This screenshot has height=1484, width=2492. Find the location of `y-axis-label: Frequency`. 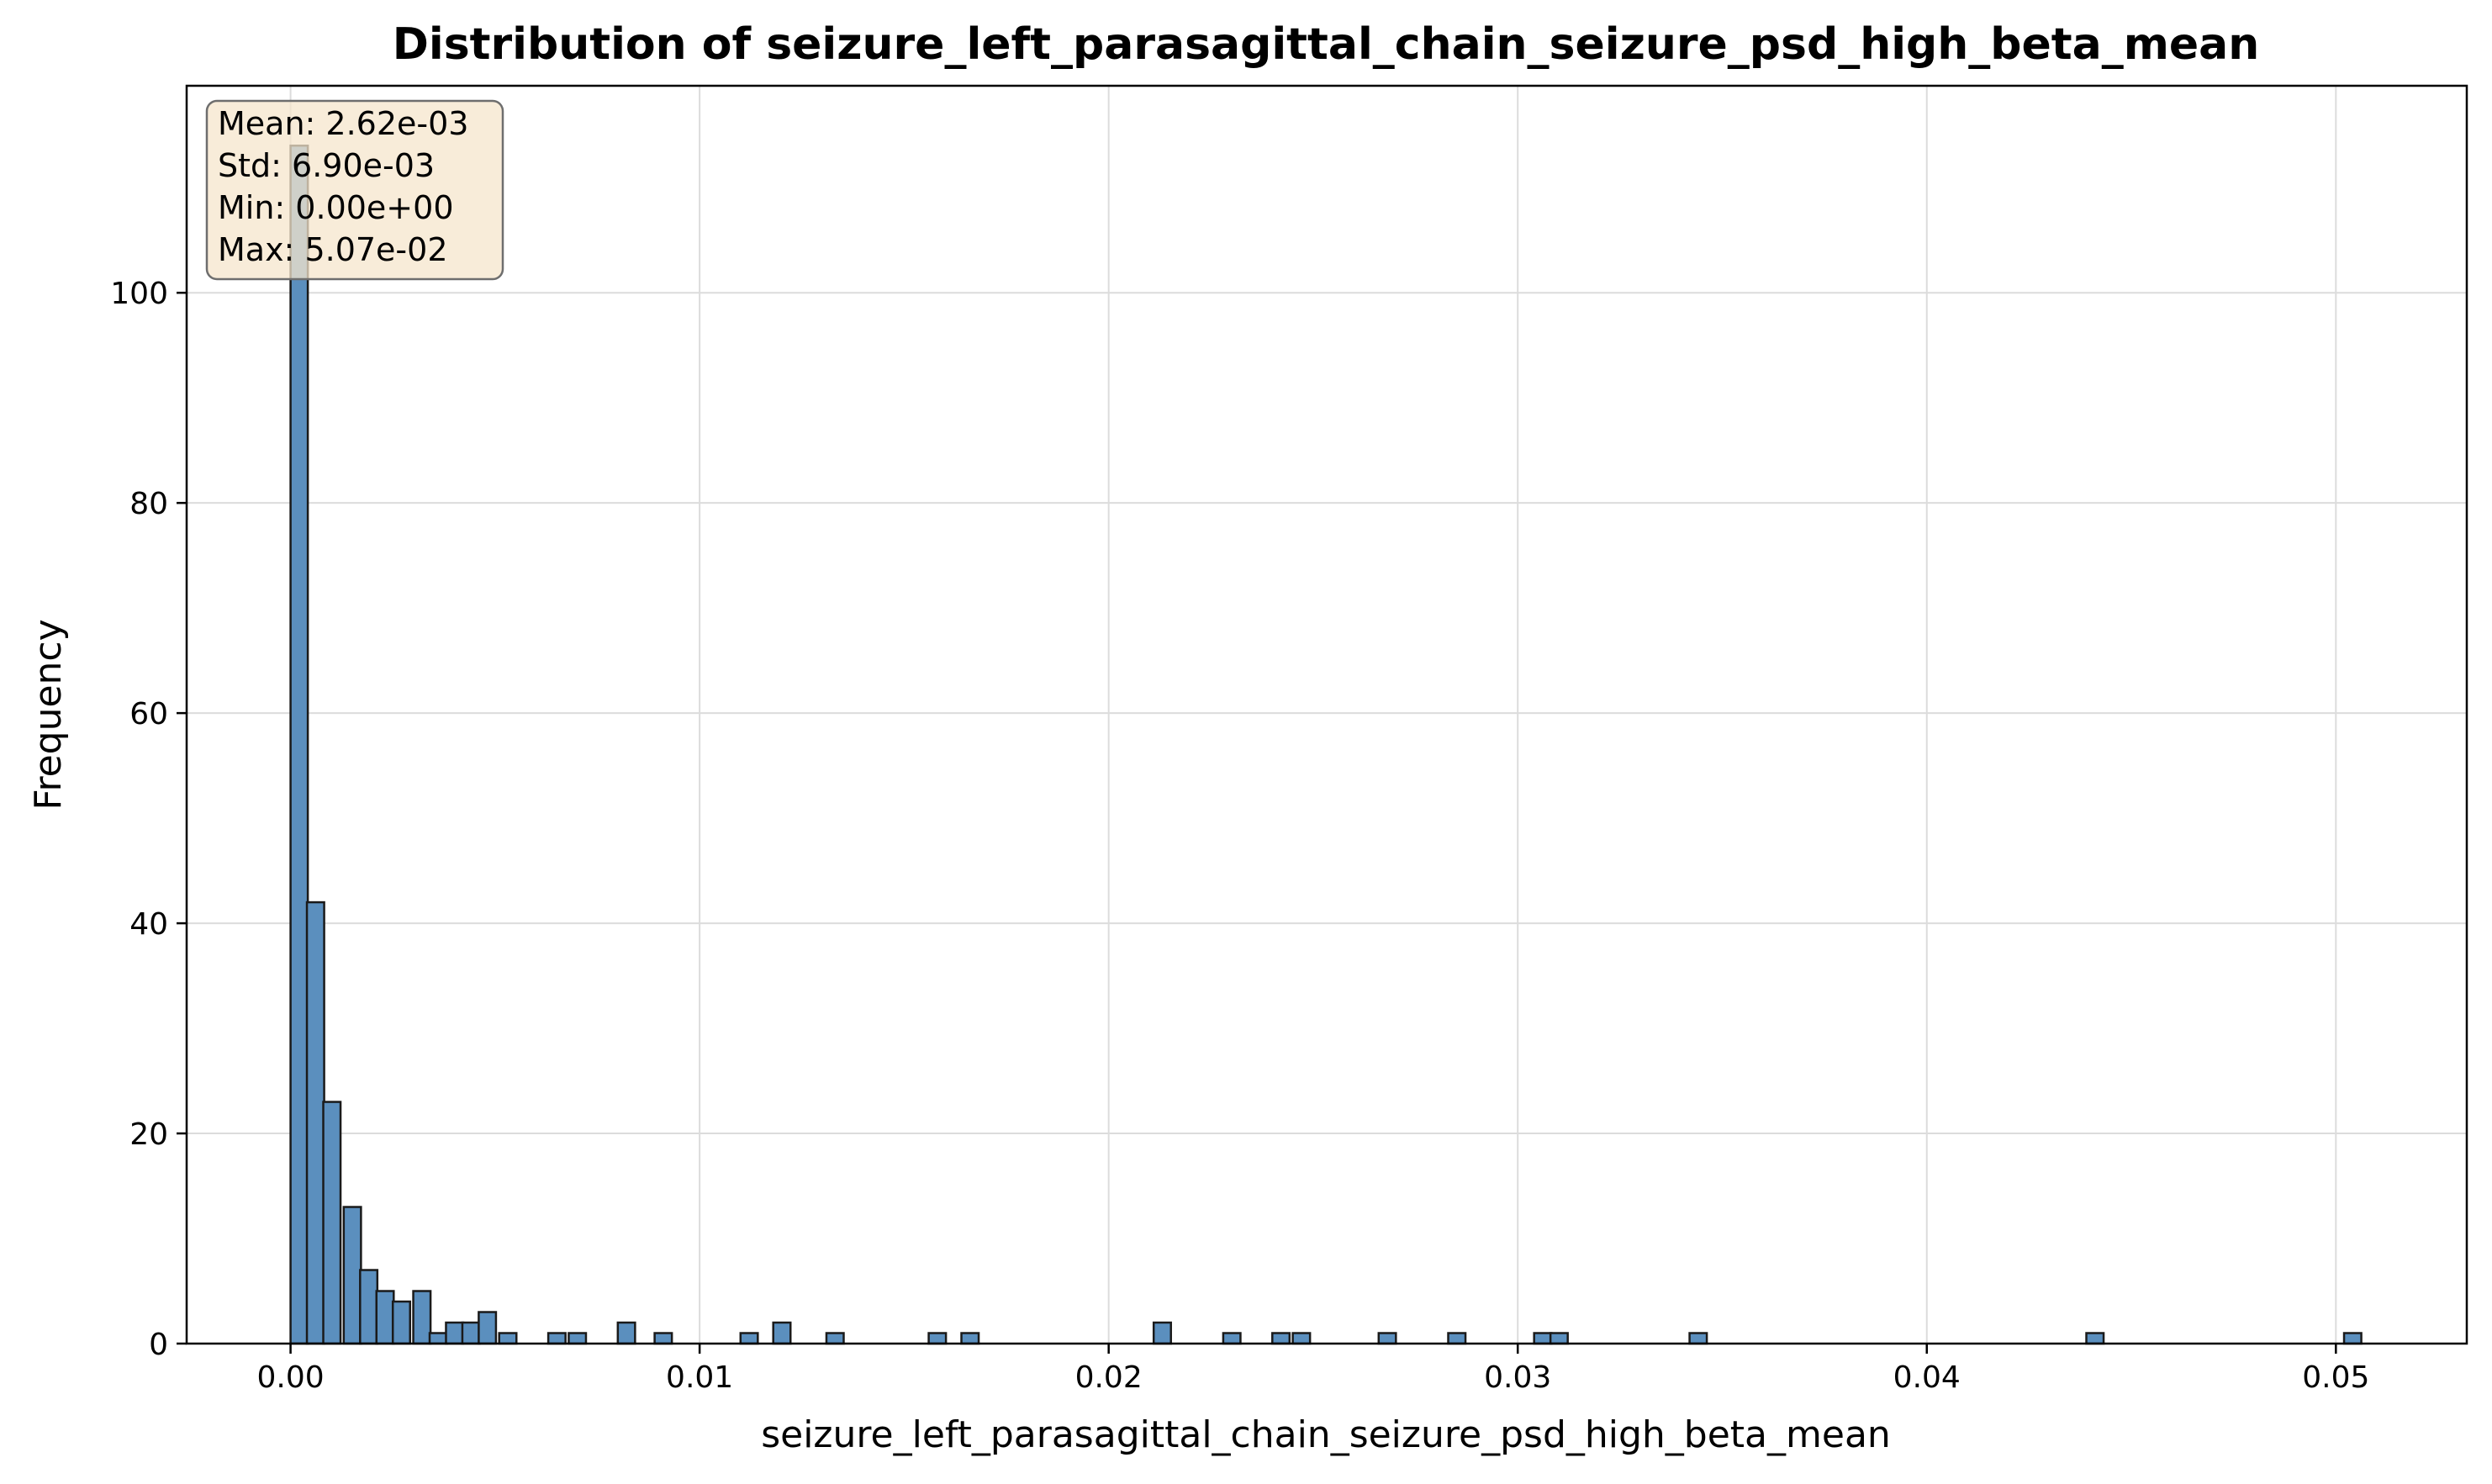

y-axis-label: Frequency is located at coordinates (48, 714).